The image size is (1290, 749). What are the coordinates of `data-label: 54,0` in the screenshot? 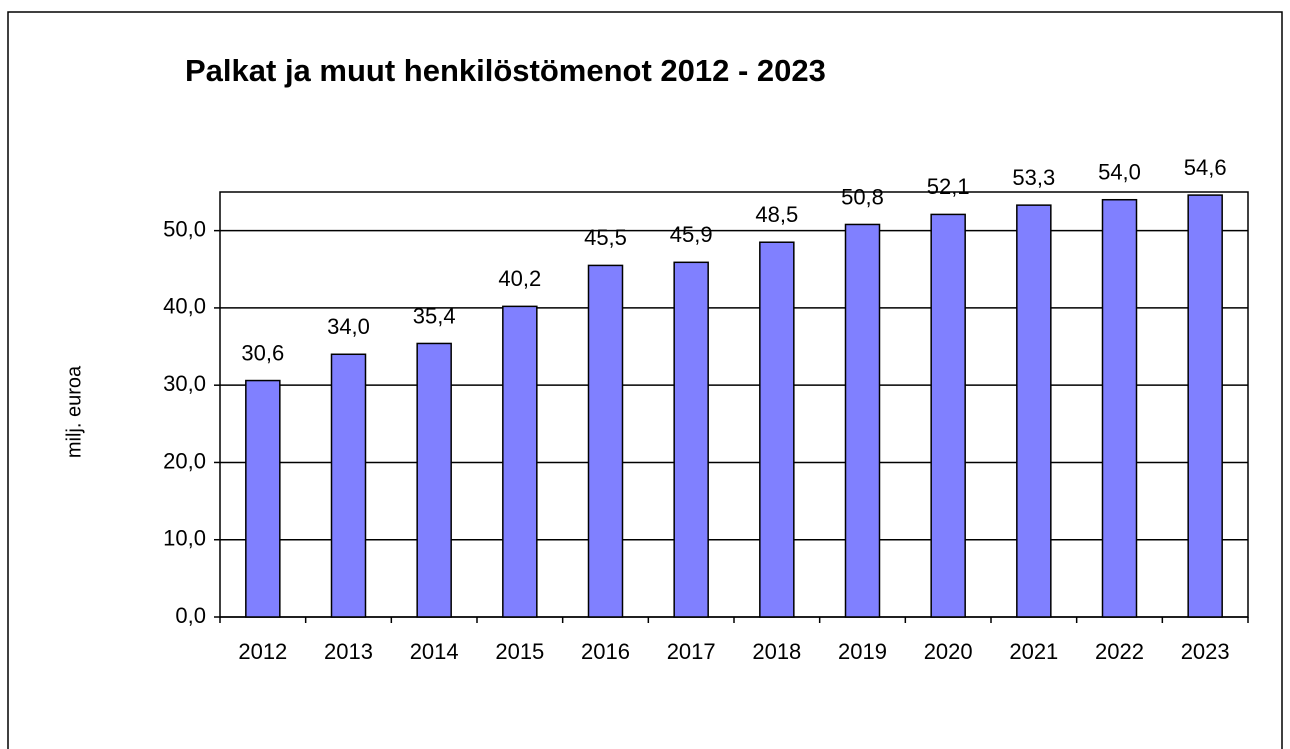 It's located at (1119, 172).